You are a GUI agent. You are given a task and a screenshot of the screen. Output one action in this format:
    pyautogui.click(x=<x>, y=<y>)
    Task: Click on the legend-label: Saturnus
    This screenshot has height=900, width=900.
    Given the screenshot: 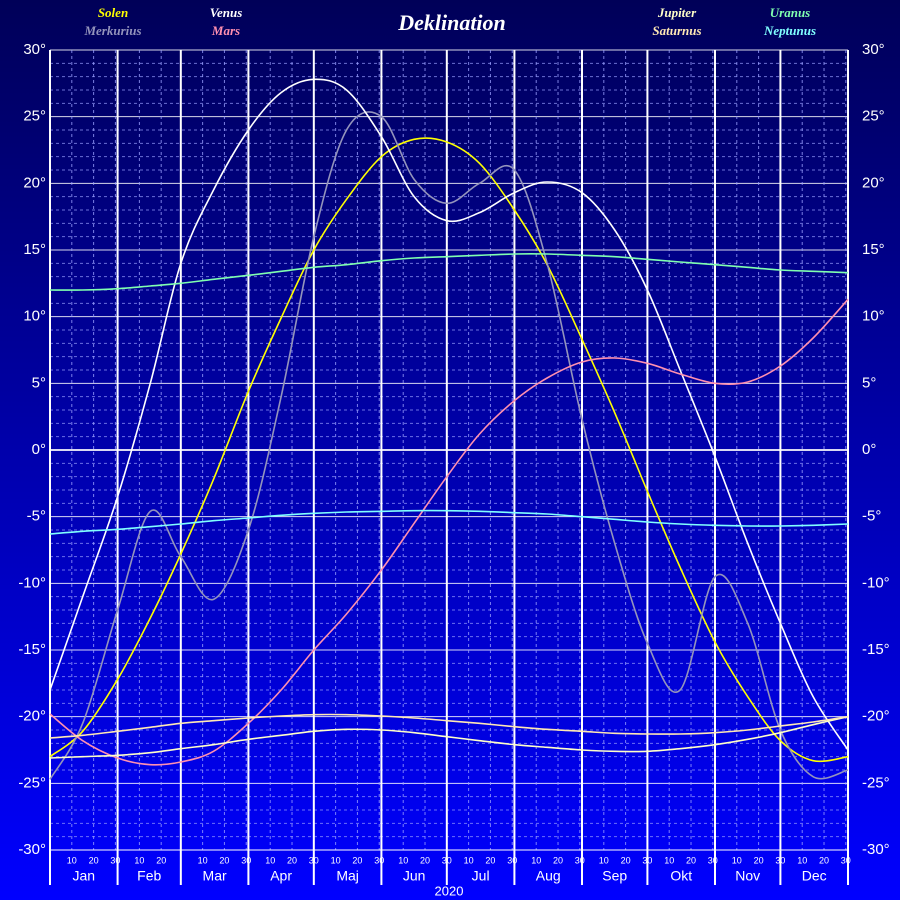 What is the action you would take?
    pyautogui.click(x=676, y=30)
    